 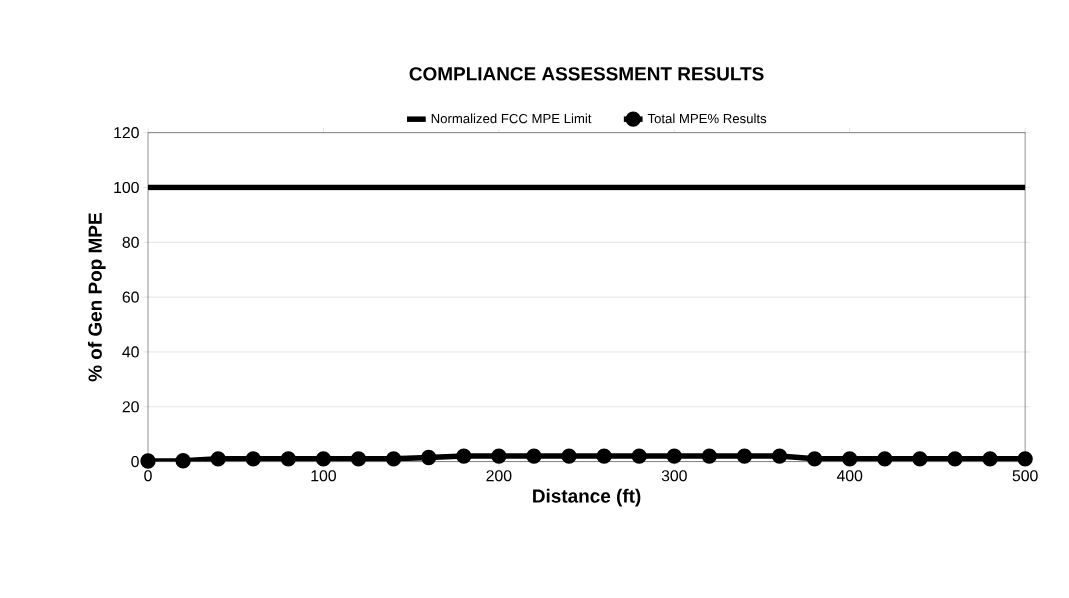 What do you see at coordinates (499, 476) in the screenshot?
I see `x-tick-label: 200` at bounding box center [499, 476].